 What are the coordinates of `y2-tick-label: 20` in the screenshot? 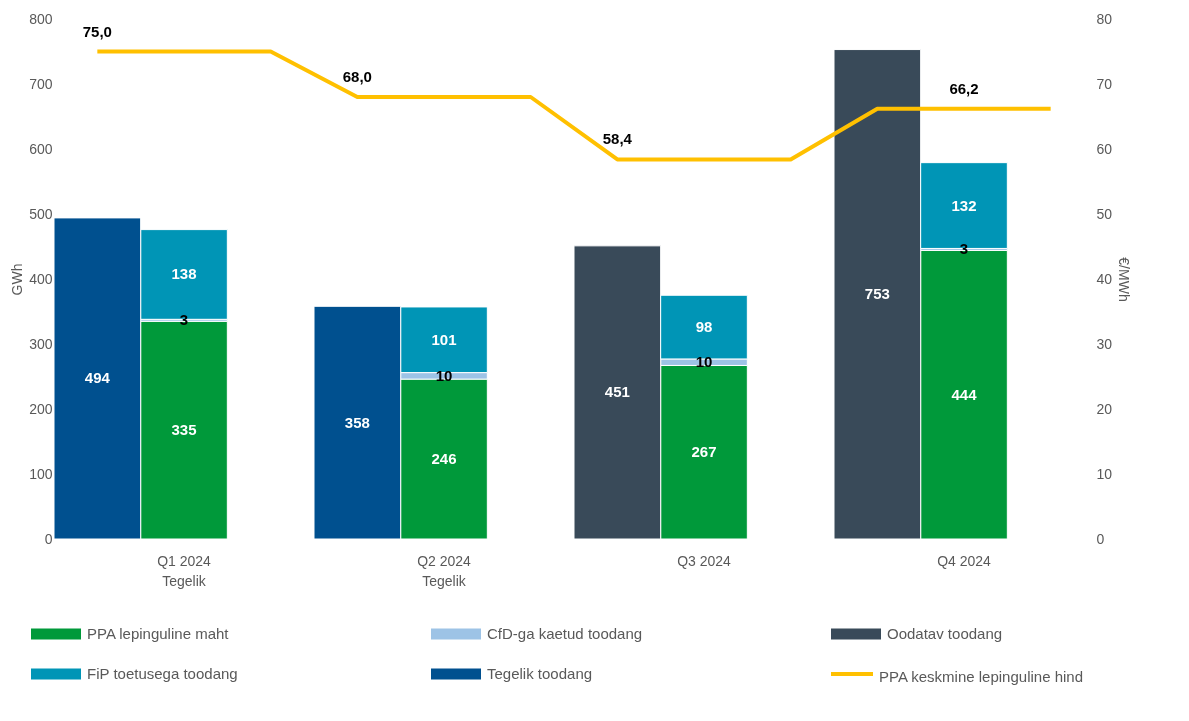 It's located at (1104, 408).